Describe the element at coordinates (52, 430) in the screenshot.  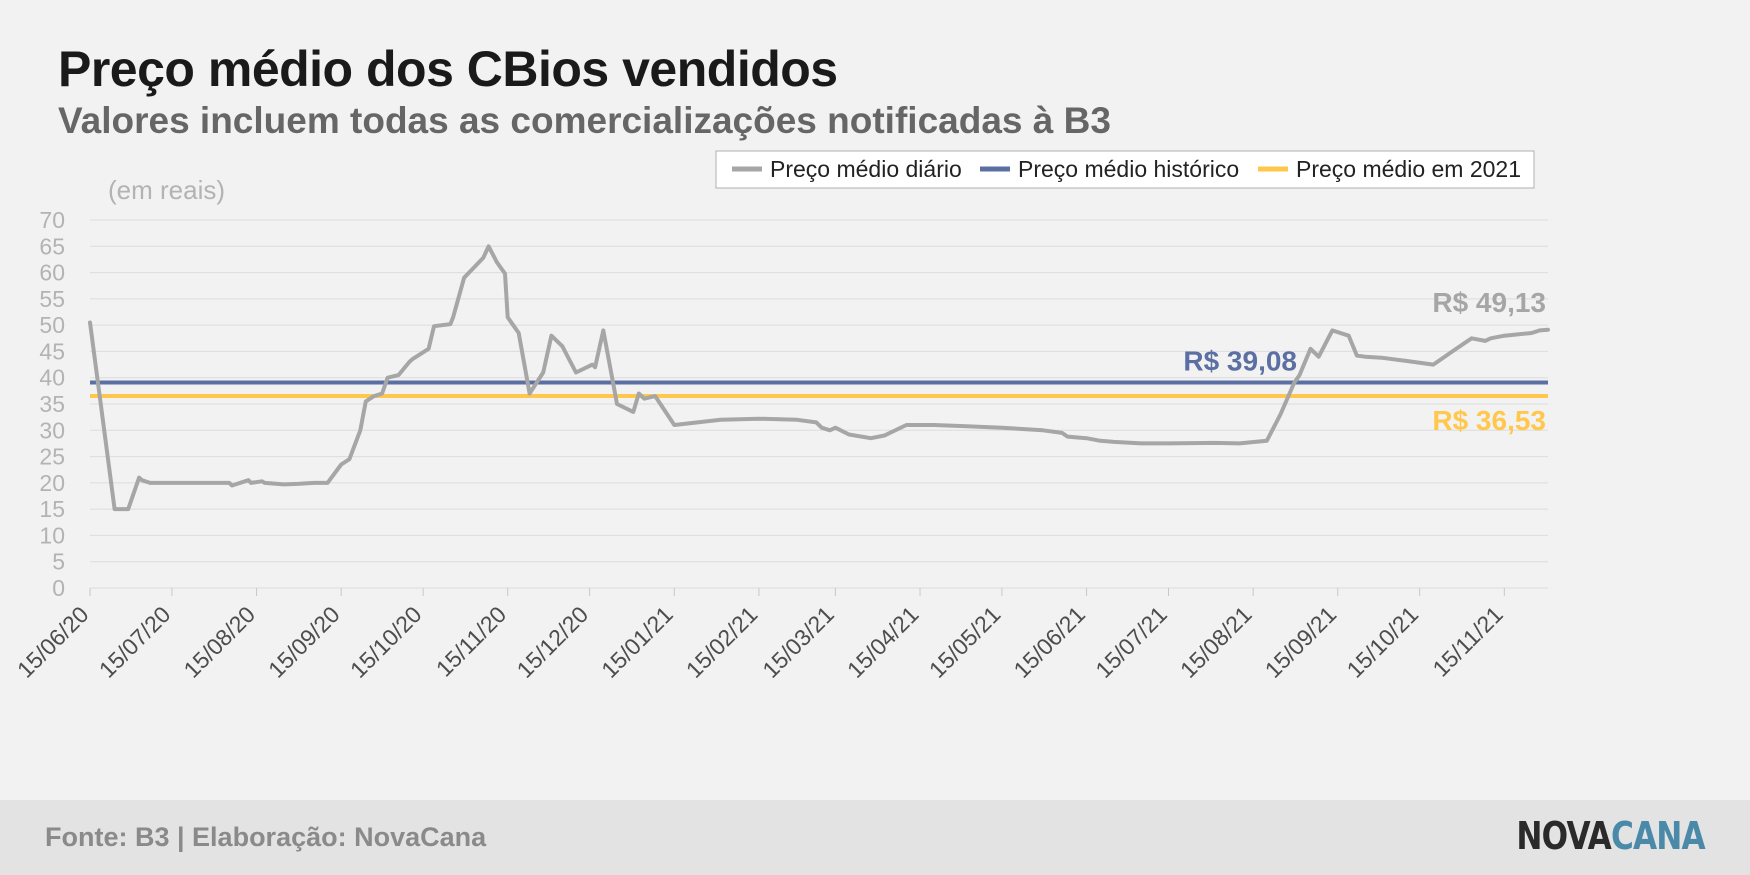
I see `y-tick-label: 30` at that location.